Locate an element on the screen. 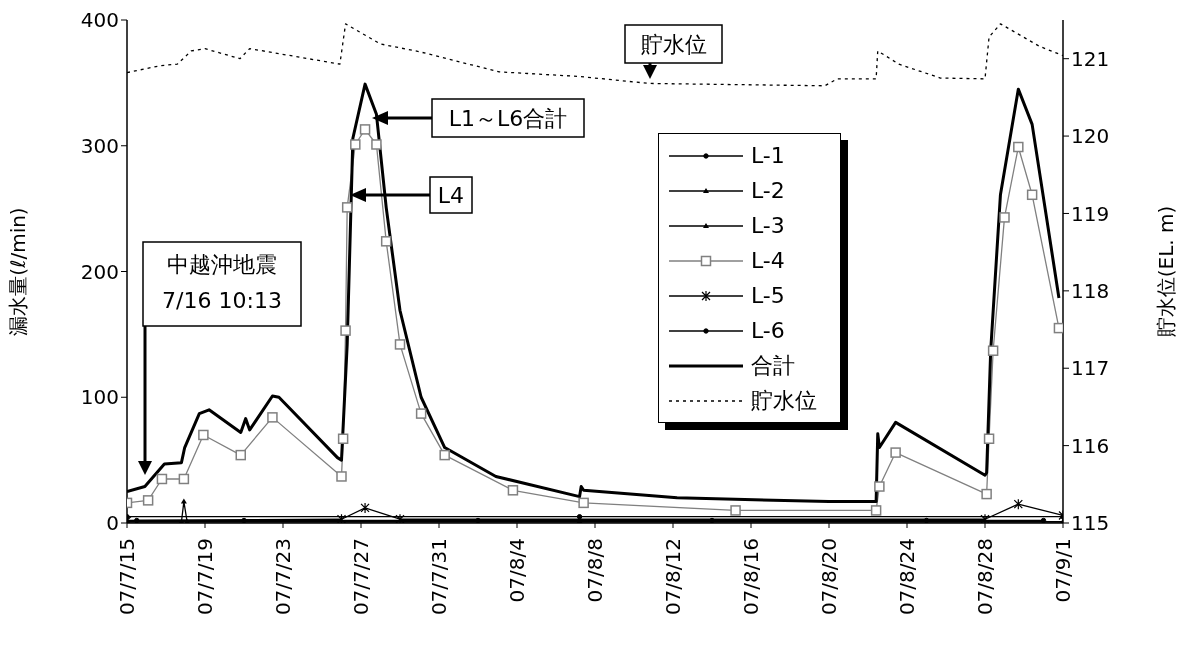  x-tick-label: 07/7/19 is located at coordinates (205, 577).